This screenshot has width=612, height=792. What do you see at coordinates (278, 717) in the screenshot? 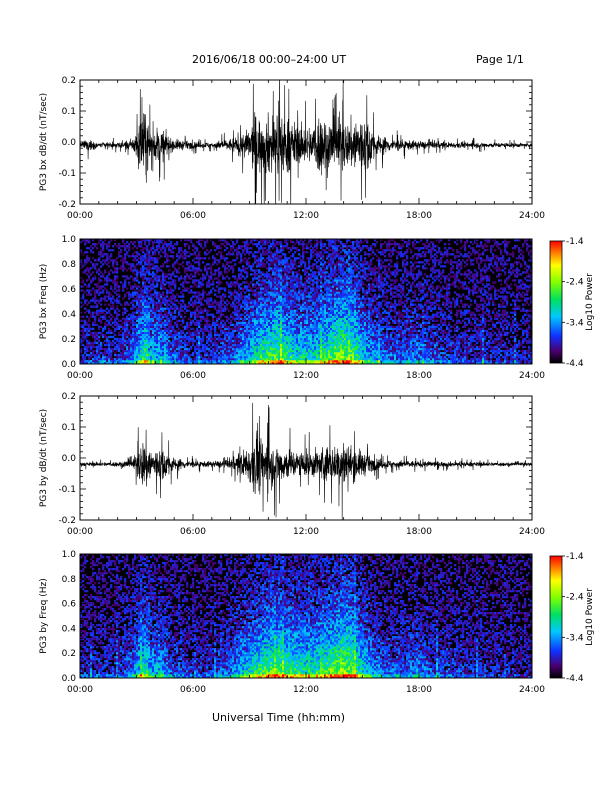
I see `x-axis-title: Universal Time (hh:mm)` at bounding box center [278, 717].